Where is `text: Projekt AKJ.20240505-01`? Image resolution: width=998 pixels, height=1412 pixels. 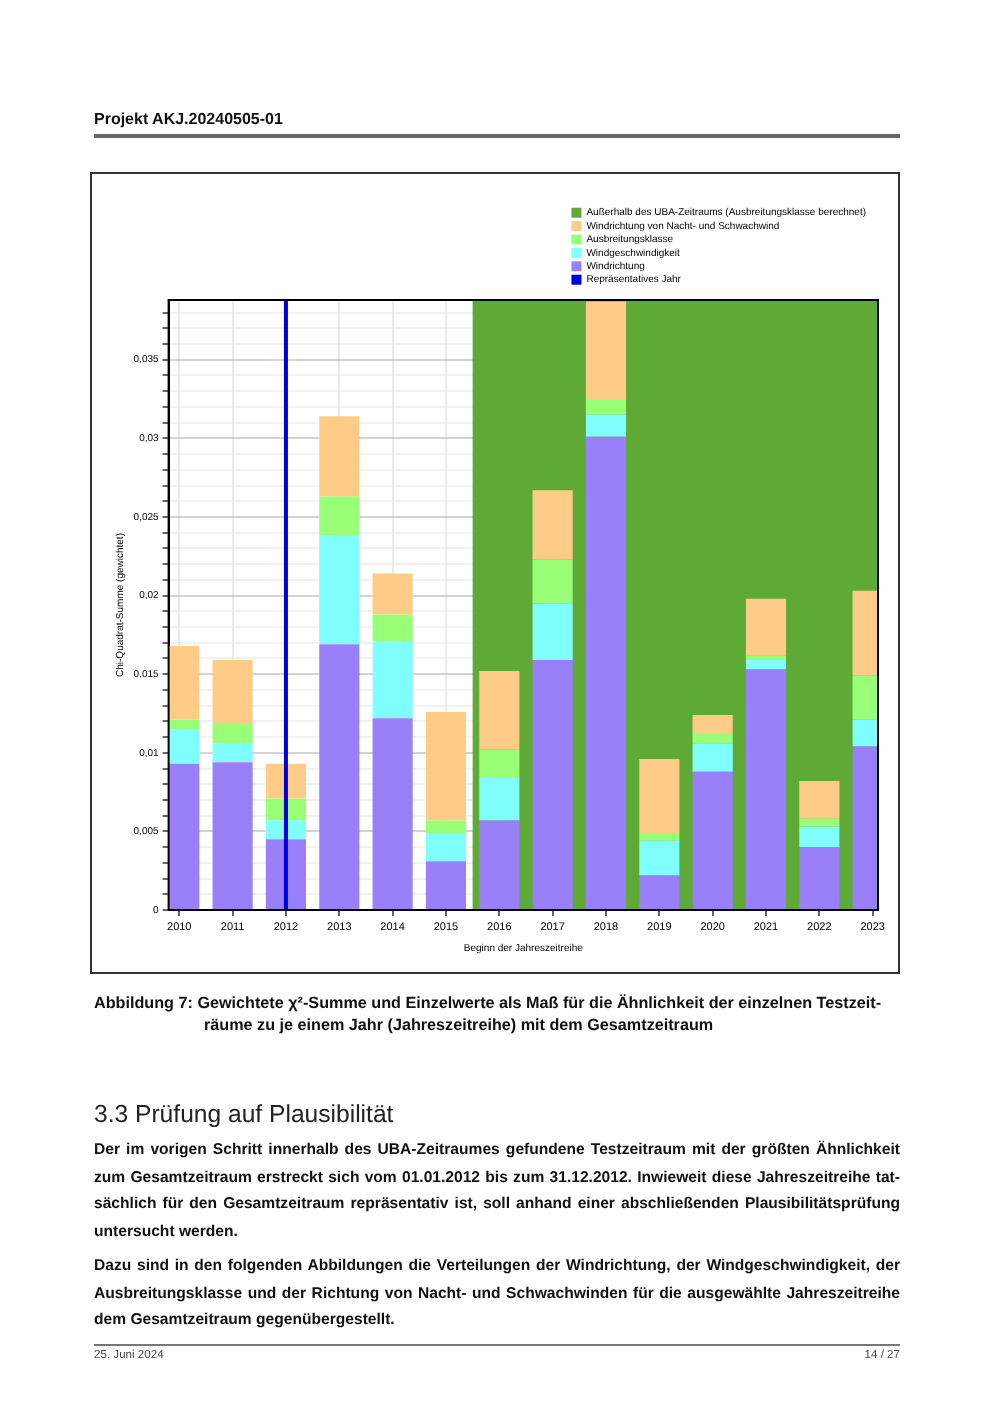
text: Projekt AKJ.20240505-01 is located at coordinates (188, 120).